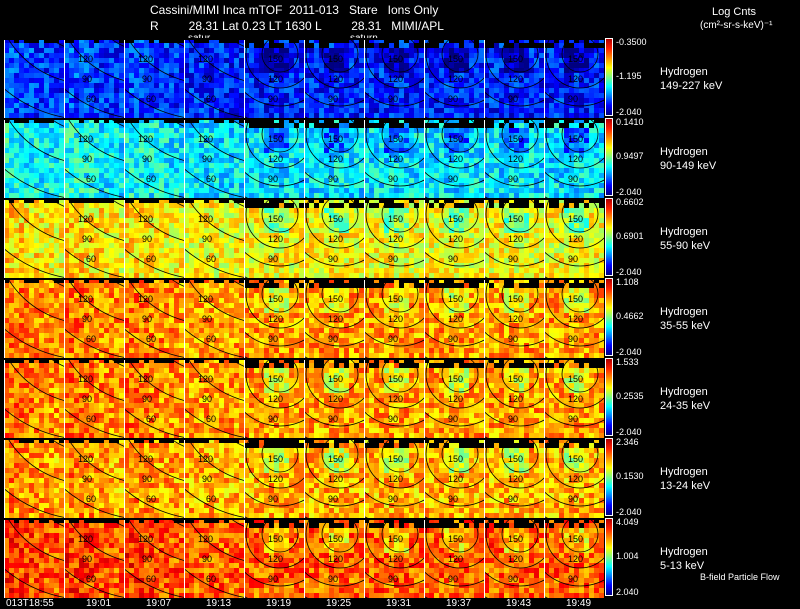  I want to click on time-tick-label: 19:43, so click(519, 603).